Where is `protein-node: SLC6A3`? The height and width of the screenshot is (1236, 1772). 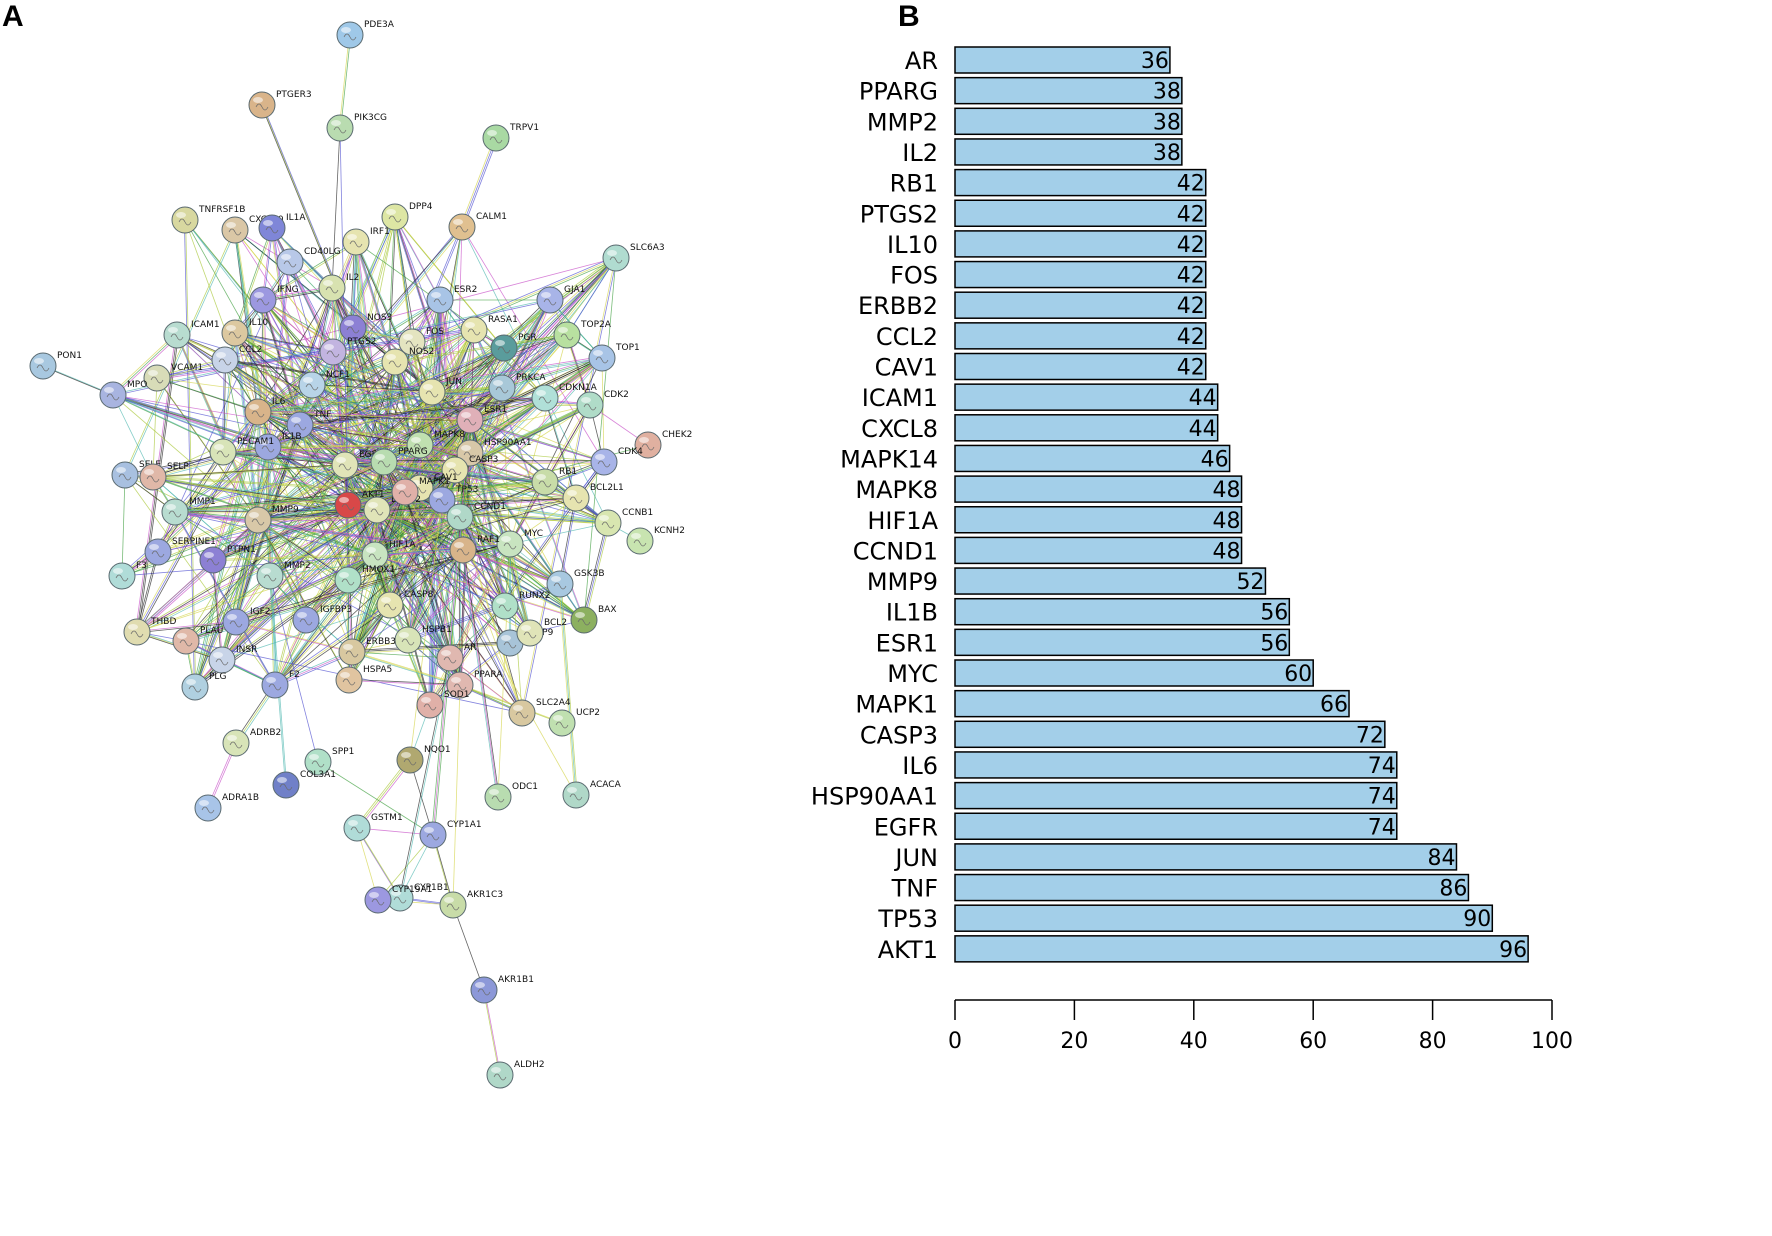
protein-node: SLC6A3 is located at coordinates (633, 257).